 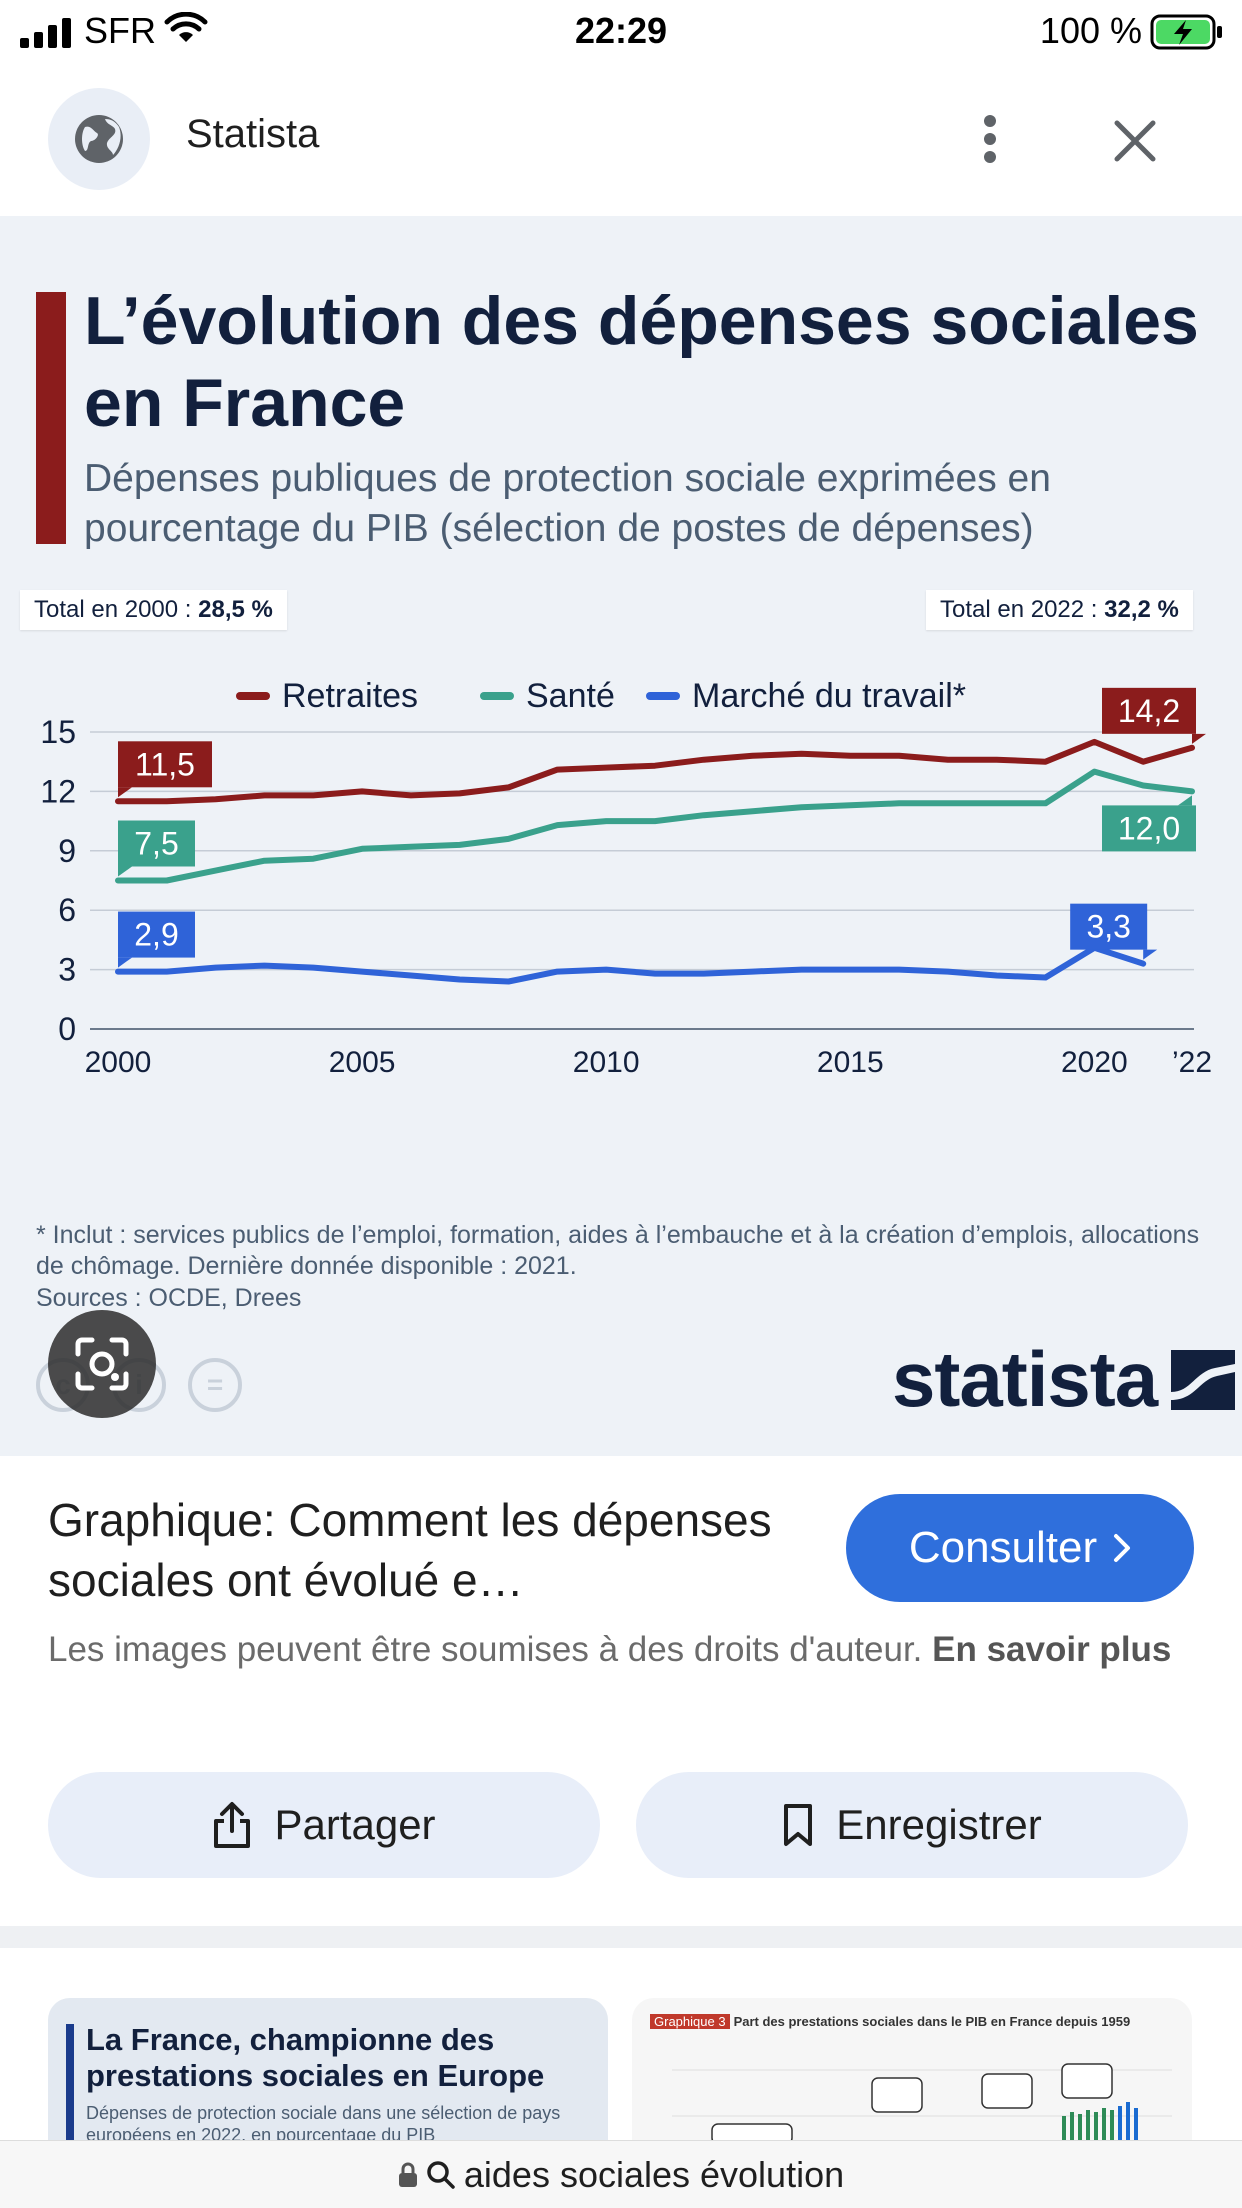 I want to click on share-button: Partager, so click(x=324, y=1825).